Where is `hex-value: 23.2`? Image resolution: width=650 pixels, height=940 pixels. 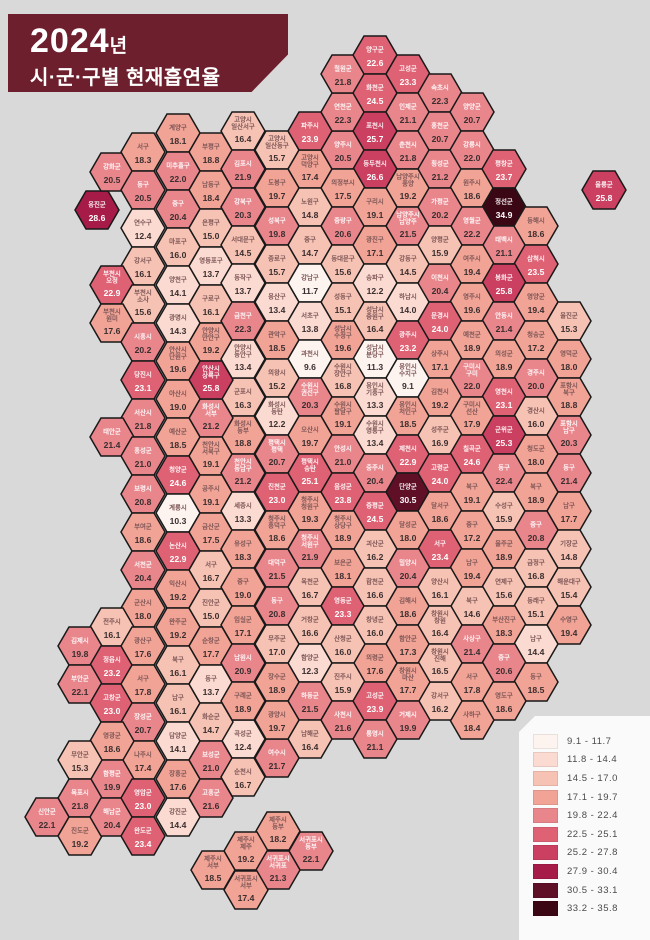 hex-value: 23.2 is located at coordinates (408, 348).